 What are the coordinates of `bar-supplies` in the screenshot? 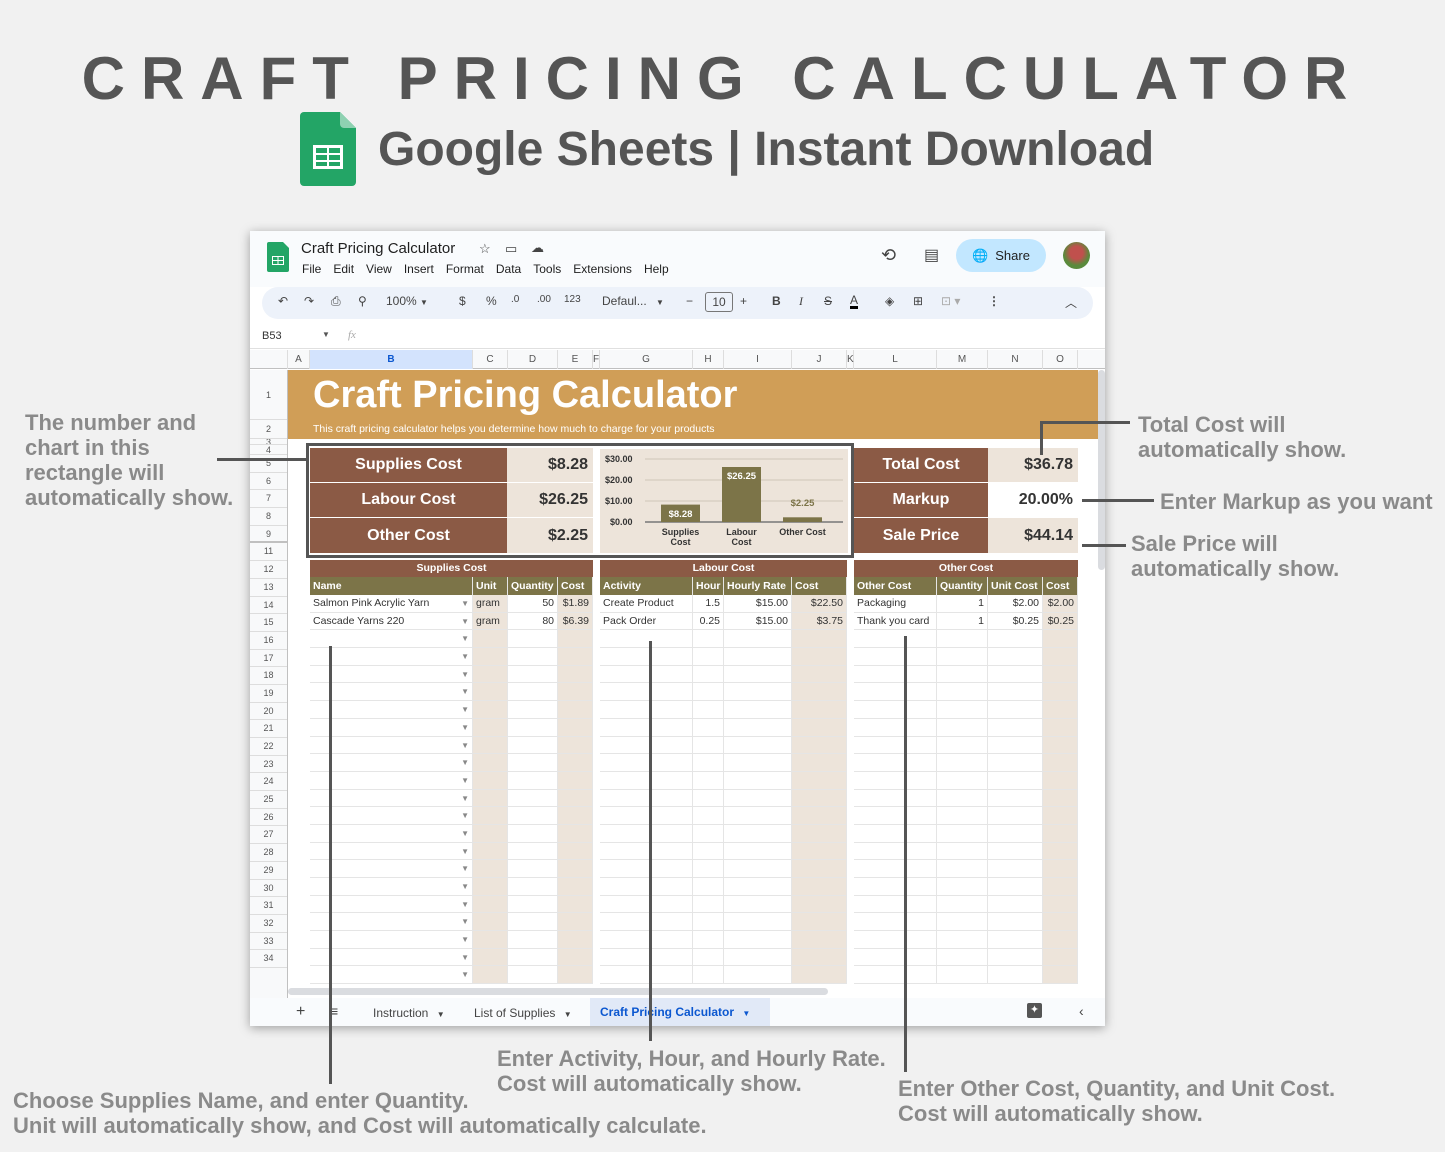 It's located at (680, 513).